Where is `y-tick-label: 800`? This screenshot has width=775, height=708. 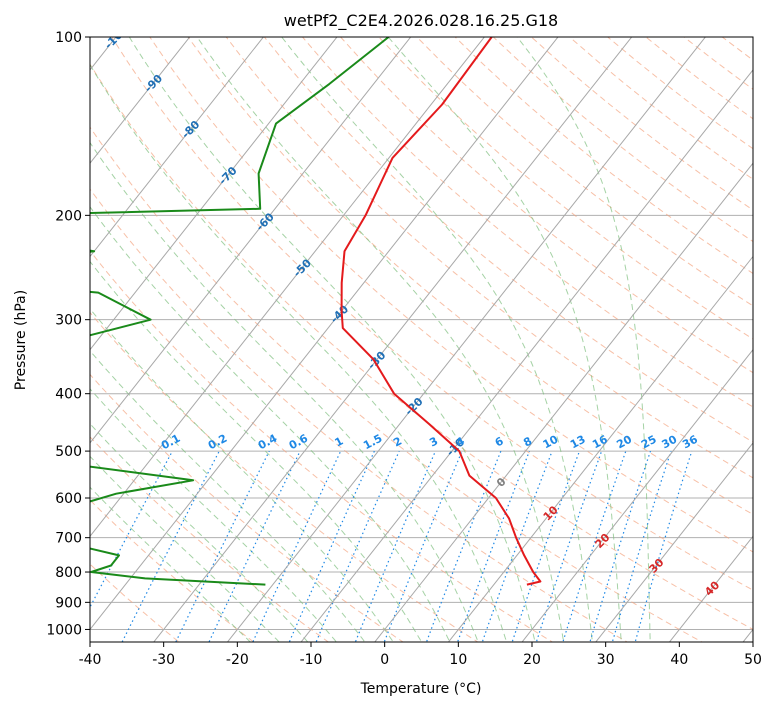 y-tick-label: 800 is located at coordinates (68, 573).